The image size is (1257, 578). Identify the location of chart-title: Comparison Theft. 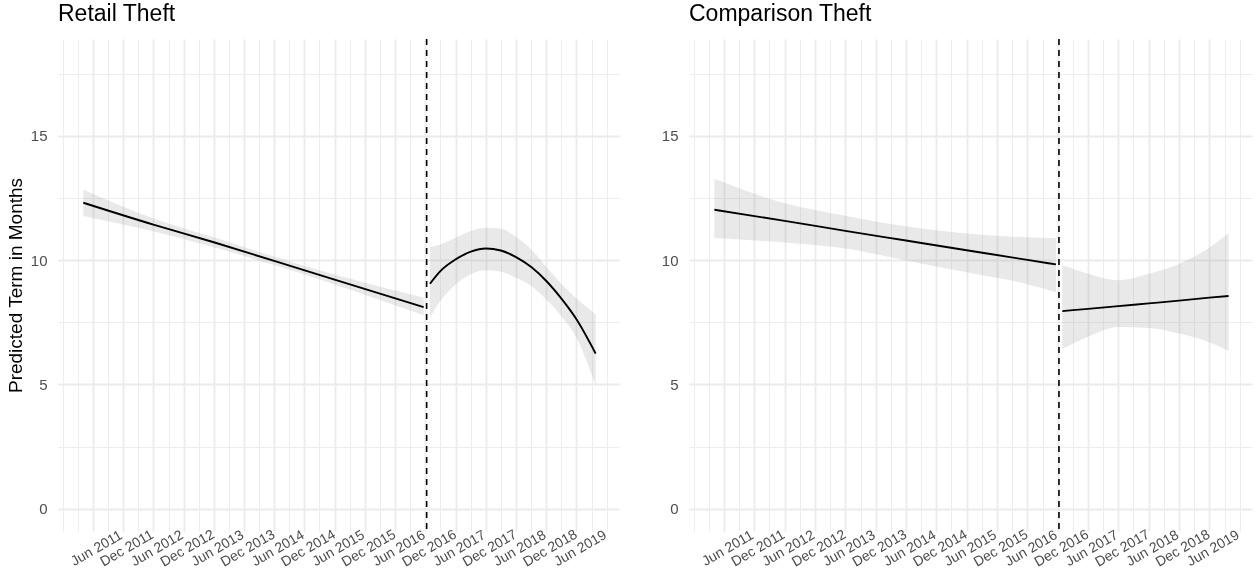
(780, 13).